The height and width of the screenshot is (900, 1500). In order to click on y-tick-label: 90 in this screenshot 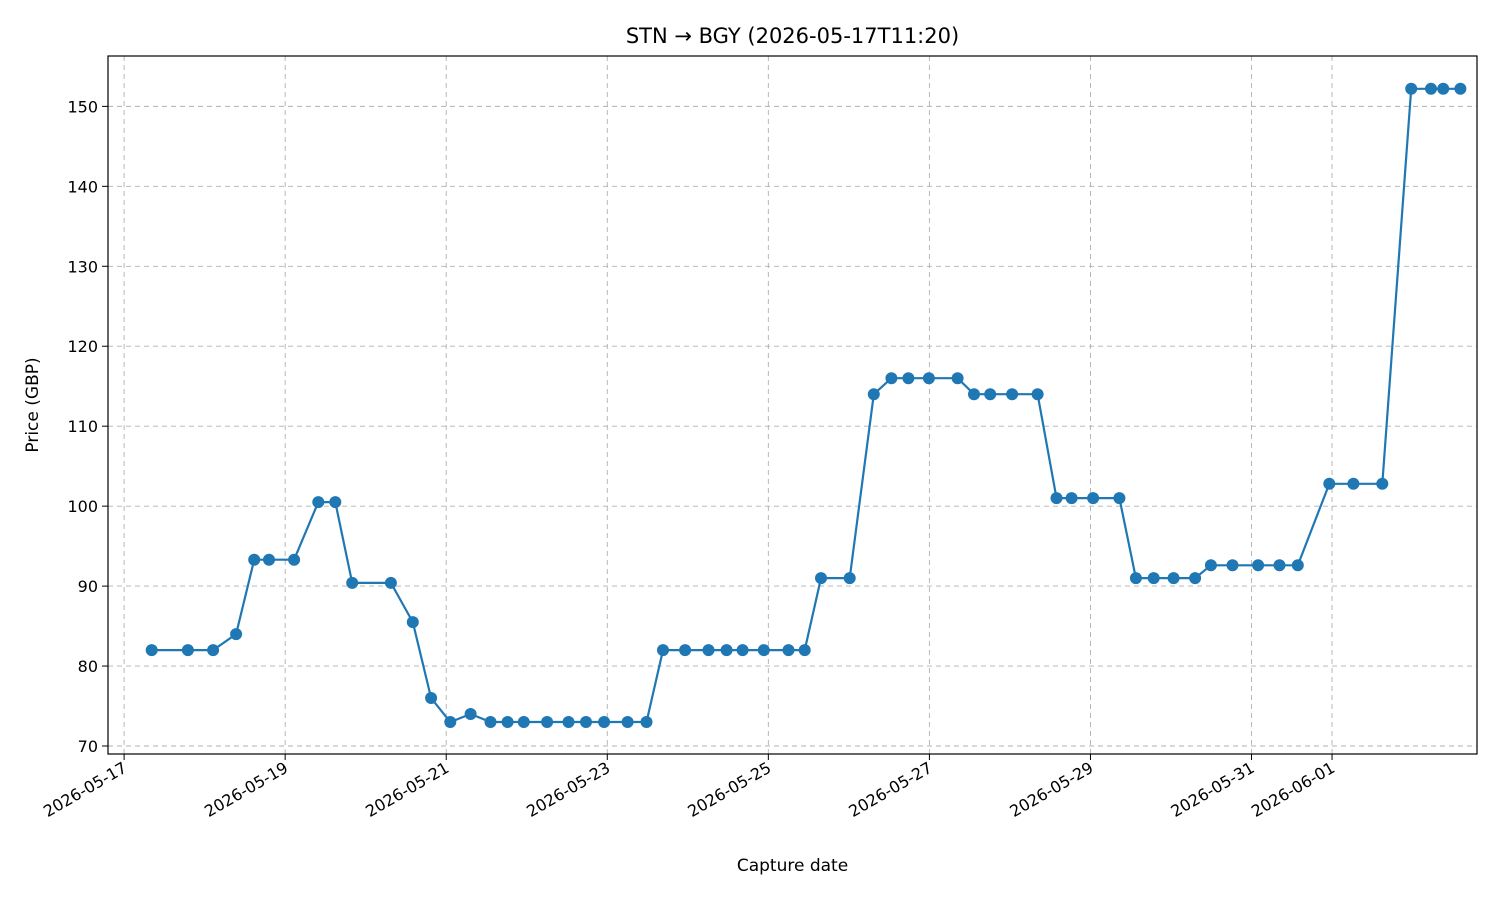, I will do `click(88, 586)`.